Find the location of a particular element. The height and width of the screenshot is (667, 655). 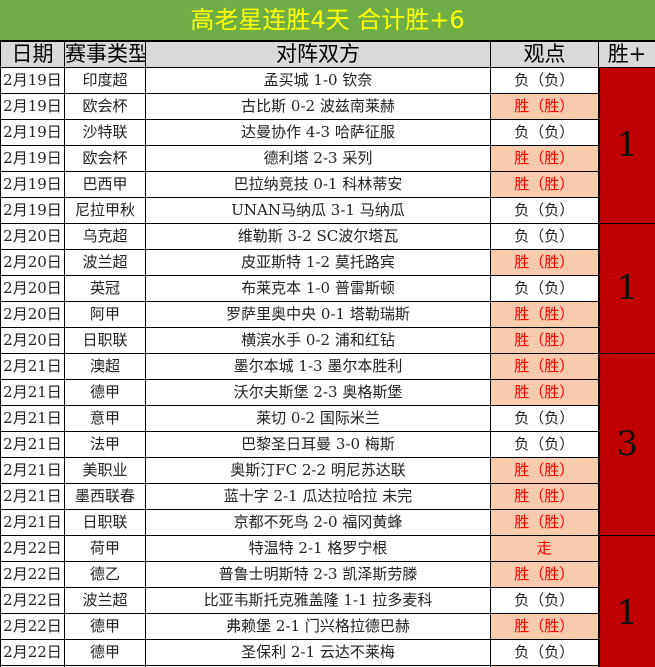

league-cell: 乌克超 is located at coordinates (105, 236).